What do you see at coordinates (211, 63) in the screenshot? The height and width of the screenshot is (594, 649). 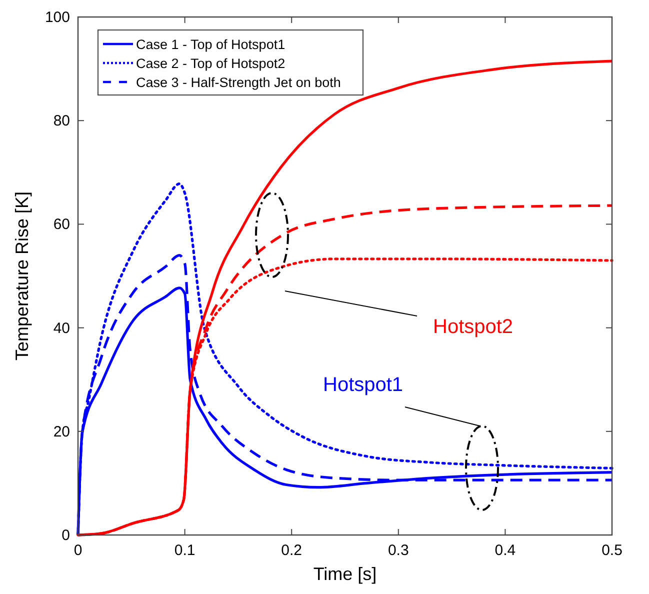 I see `legend-label: Case 2 - Top of Hotspot2` at bounding box center [211, 63].